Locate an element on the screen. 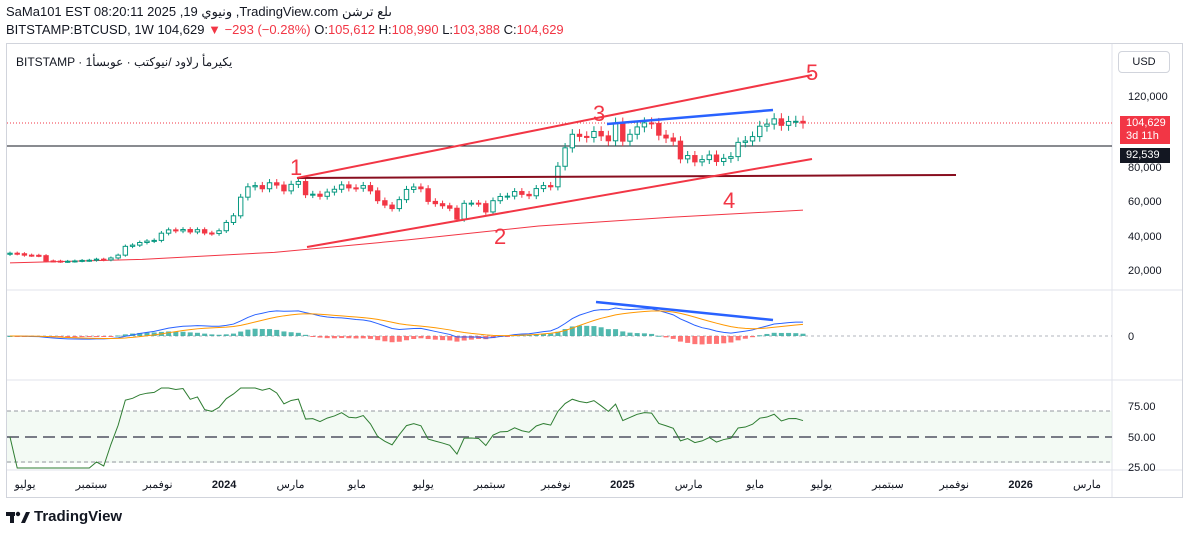 The image size is (1189, 535). down-arrow-icon: ▼ is located at coordinates (214, 29).